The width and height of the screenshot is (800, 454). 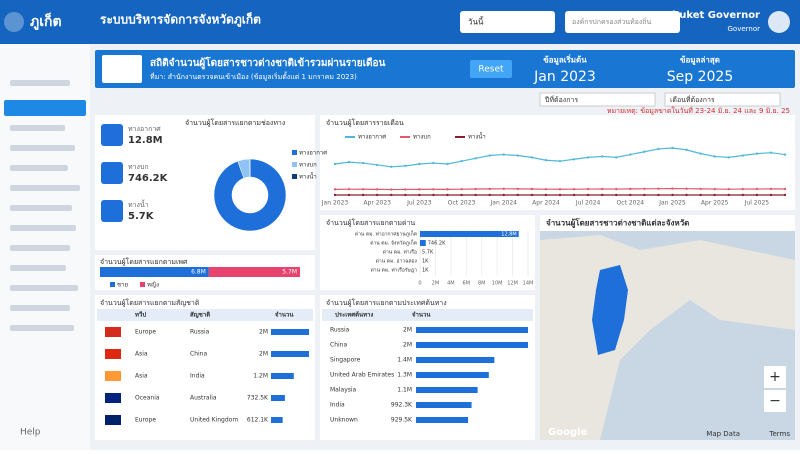 What do you see at coordinates (512, 284) in the screenshot?
I see `x-tick-label: 12M` at bounding box center [512, 284].